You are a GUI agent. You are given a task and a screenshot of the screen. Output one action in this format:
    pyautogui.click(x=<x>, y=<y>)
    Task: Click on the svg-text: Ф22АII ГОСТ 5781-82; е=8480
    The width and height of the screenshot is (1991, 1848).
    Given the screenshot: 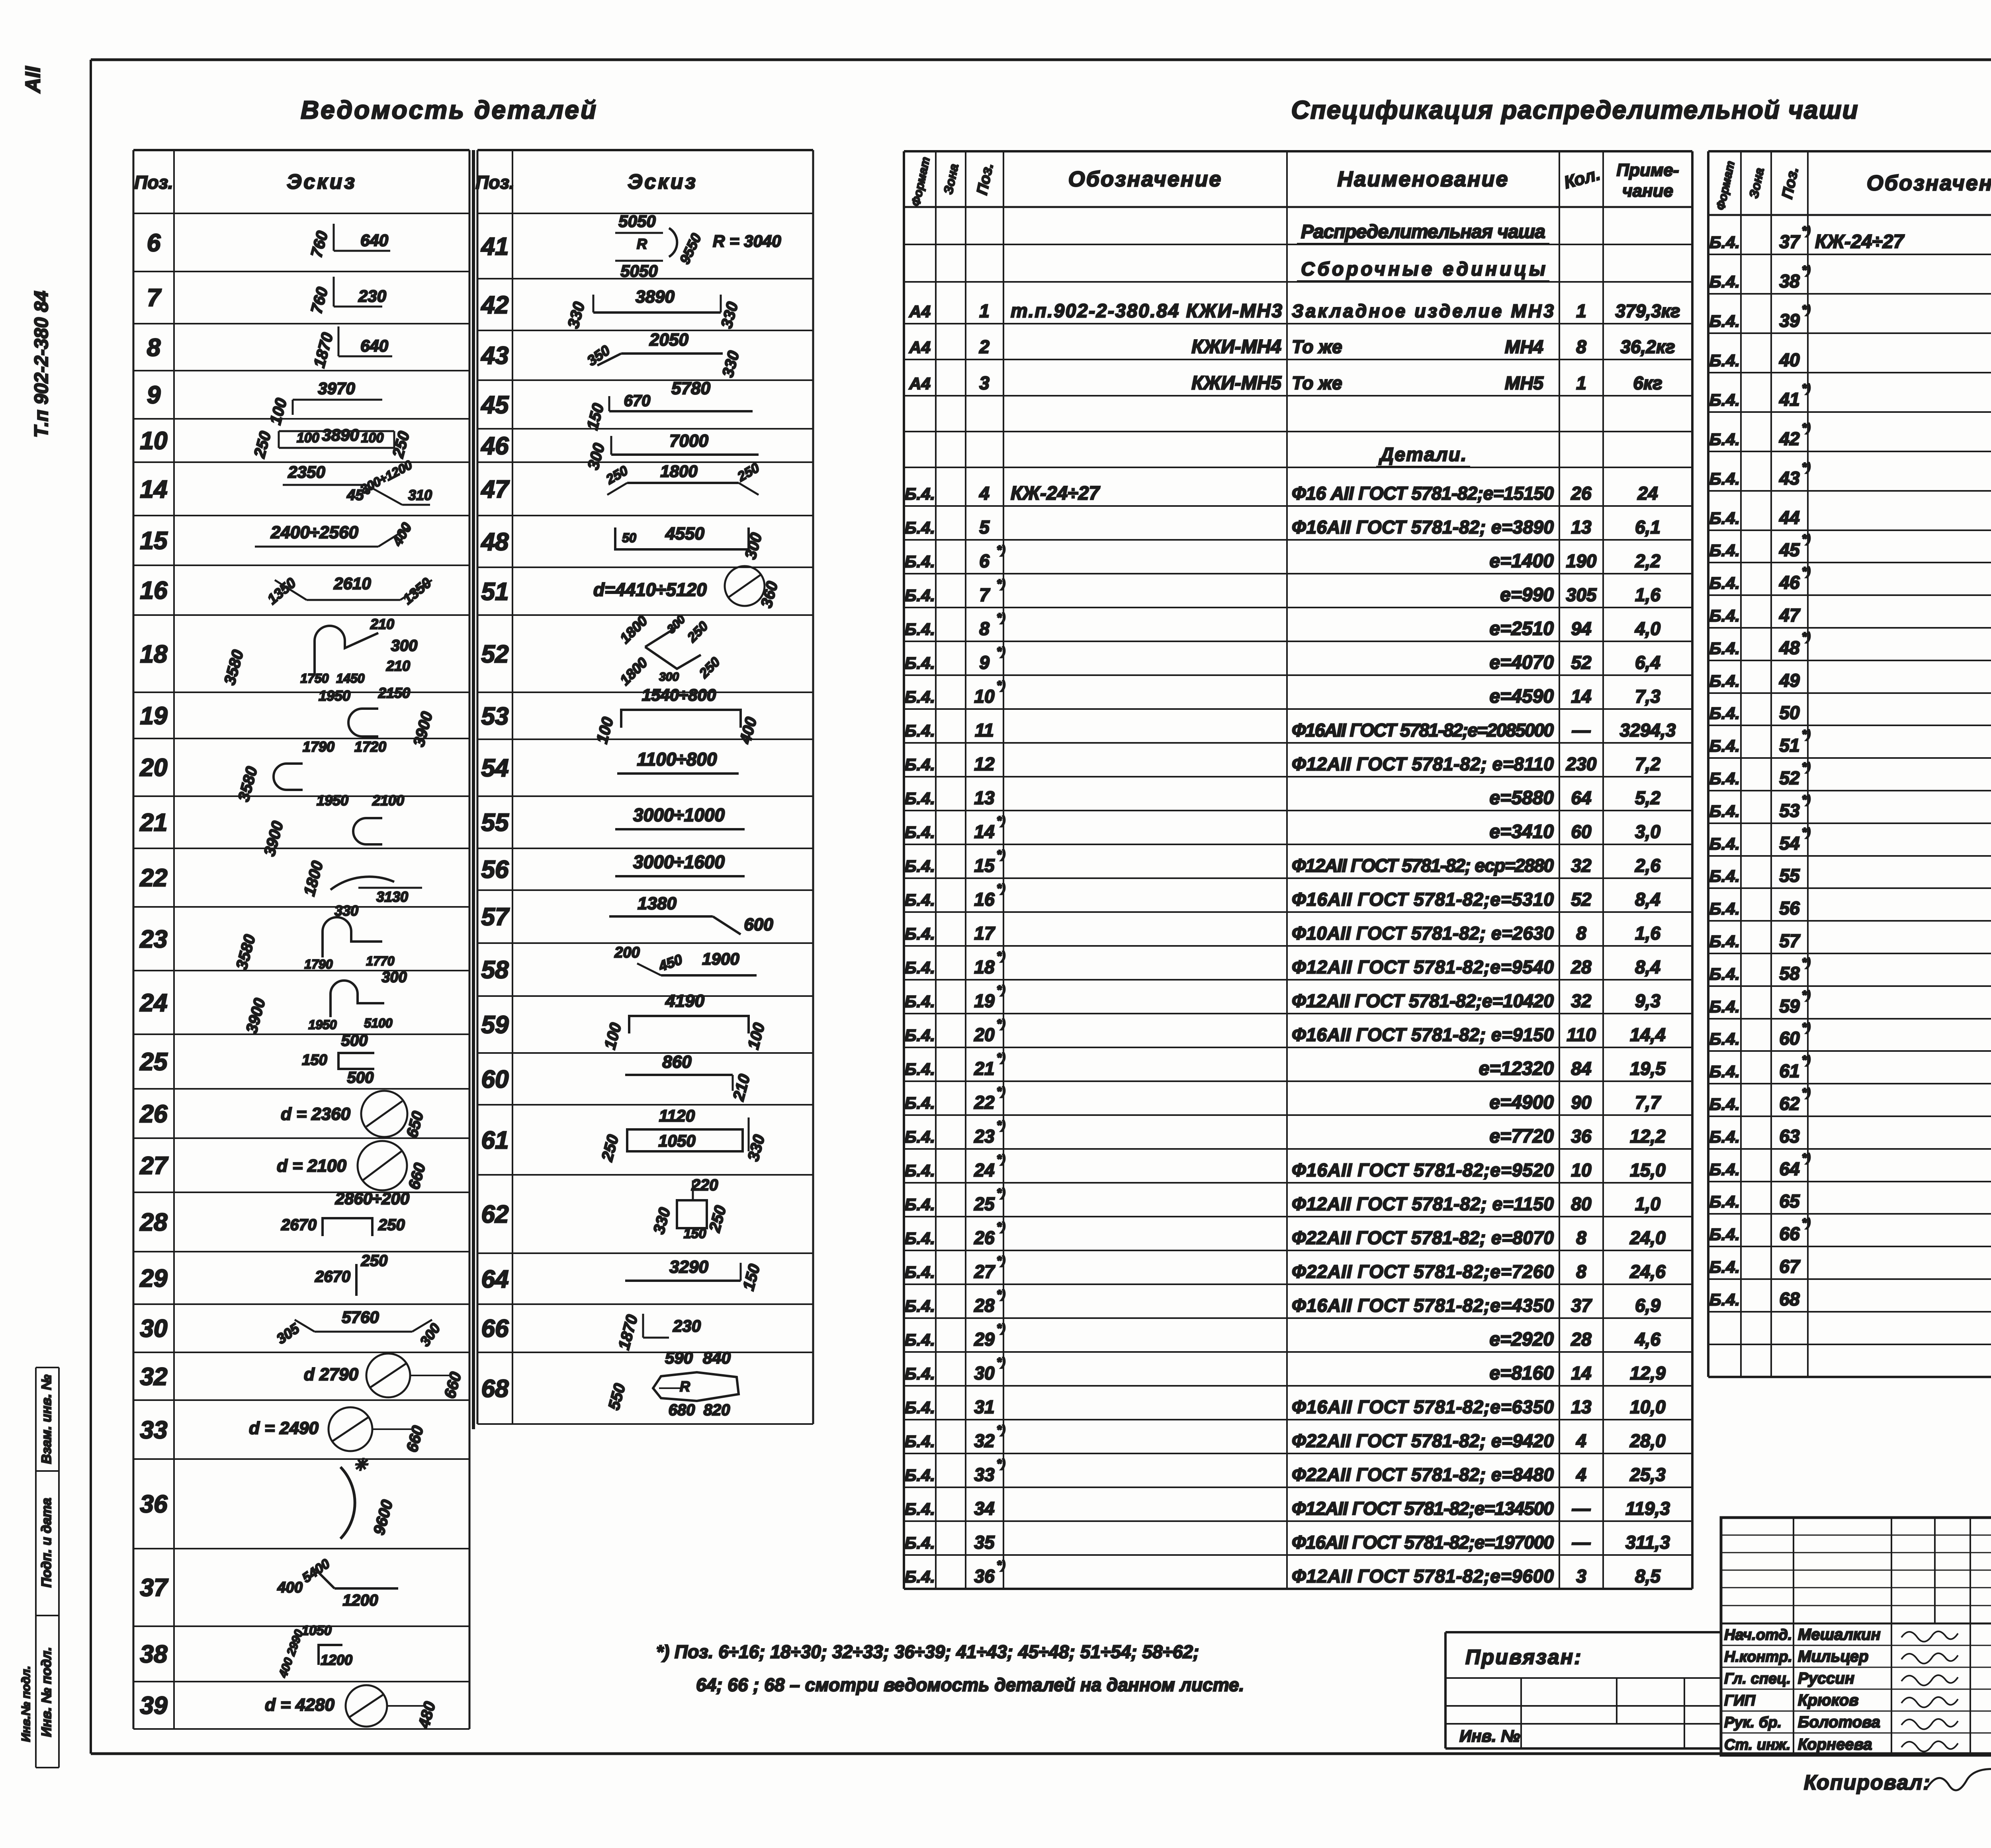 What is the action you would take?
    pyautogui.click(x=1423, y=1474)
    